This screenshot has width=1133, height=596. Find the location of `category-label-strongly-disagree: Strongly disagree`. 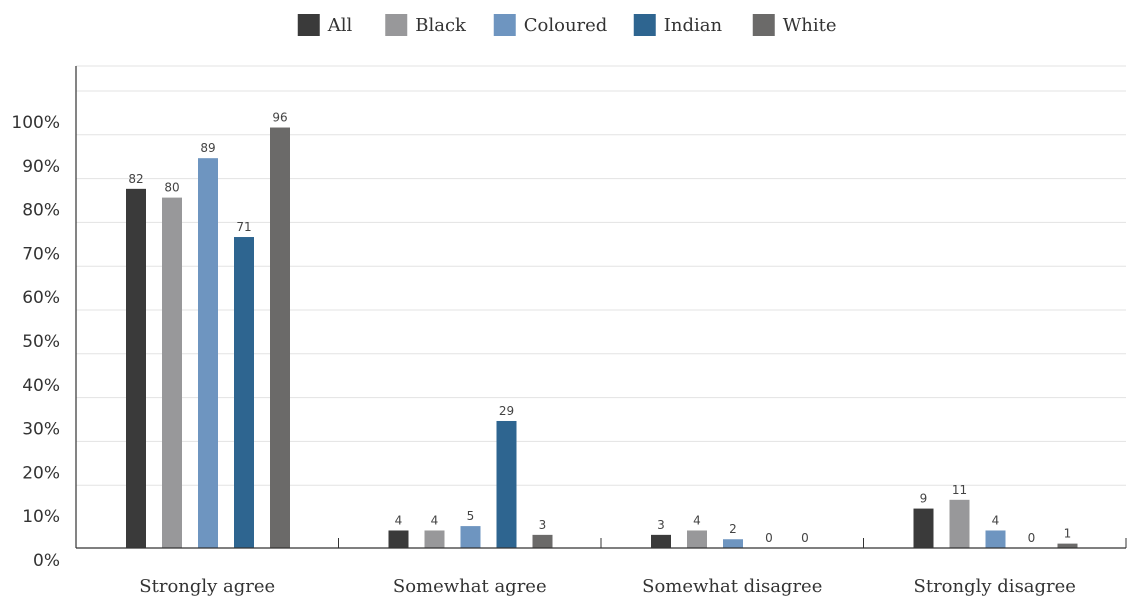

category-label-strongly-disagree: Strongly disagree is located at coordinates (995, 586).